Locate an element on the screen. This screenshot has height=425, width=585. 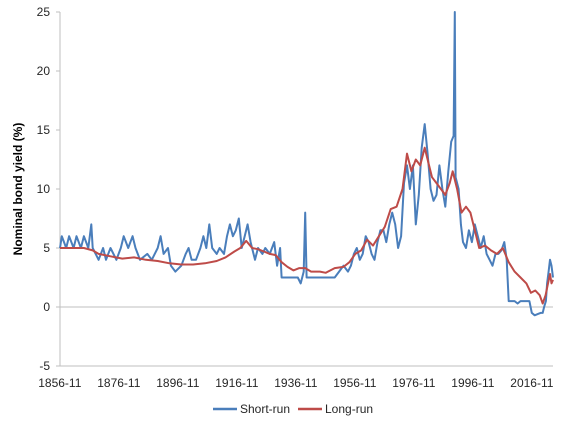
y-tick-label: 20 is located at coordinates (44, 71).